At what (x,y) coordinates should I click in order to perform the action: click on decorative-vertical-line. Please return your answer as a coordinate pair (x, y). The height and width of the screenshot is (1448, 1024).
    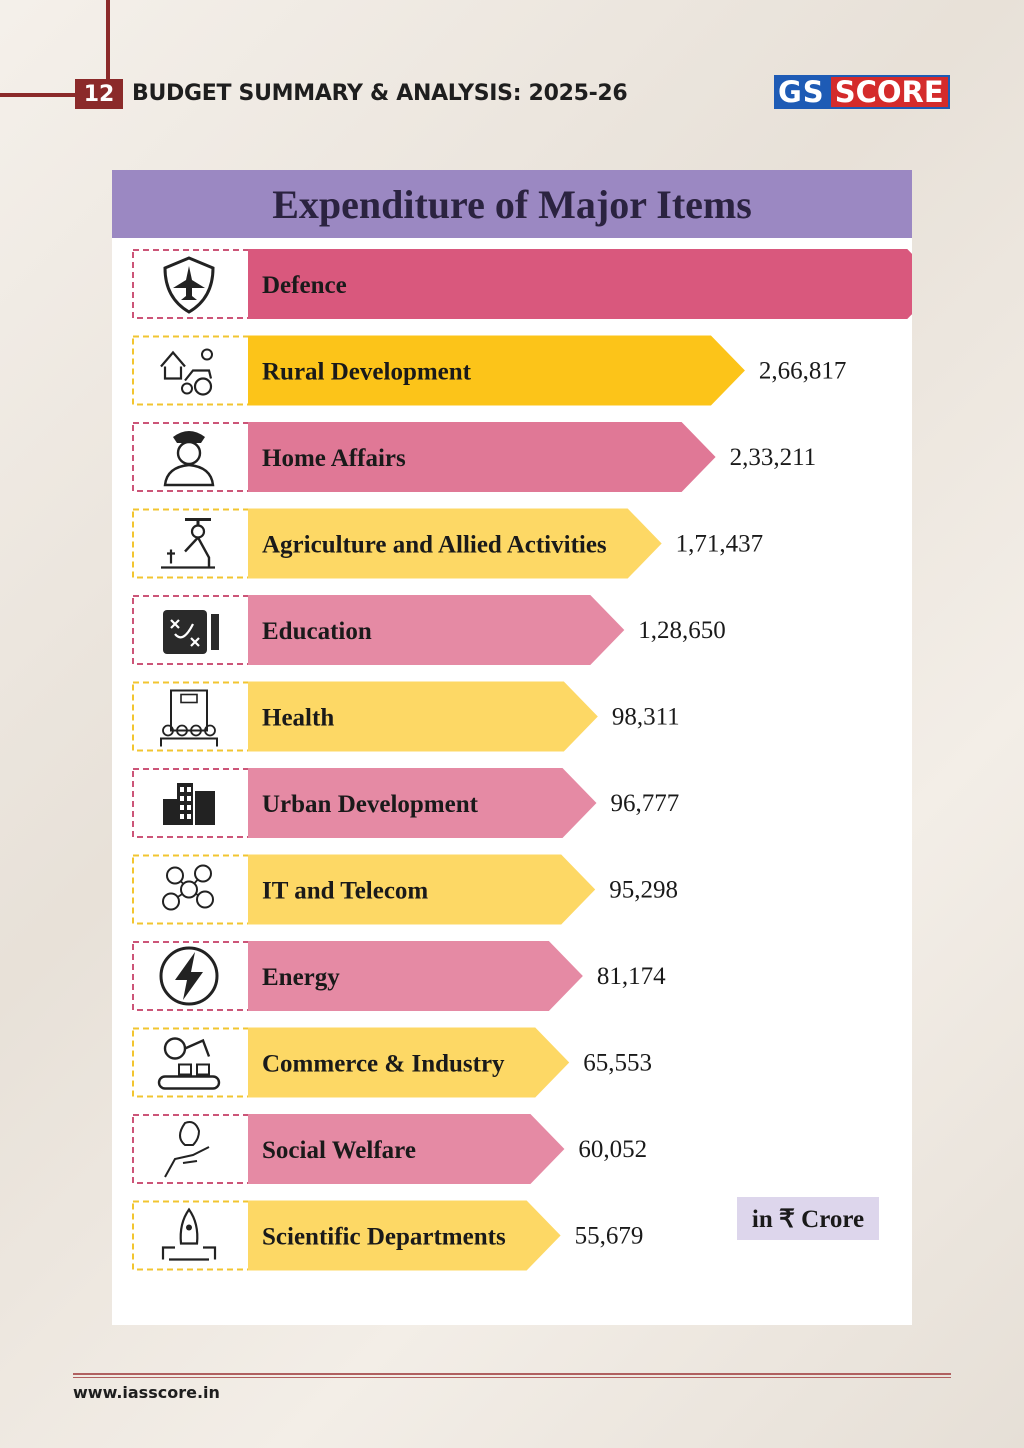
    Looking at the image, I should click on (108, 44).